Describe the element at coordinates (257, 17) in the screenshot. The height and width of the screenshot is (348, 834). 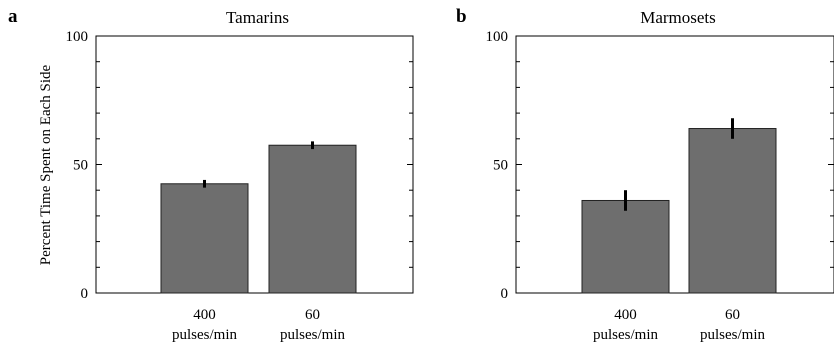
I see `chart-title: Tamarins` at that location.